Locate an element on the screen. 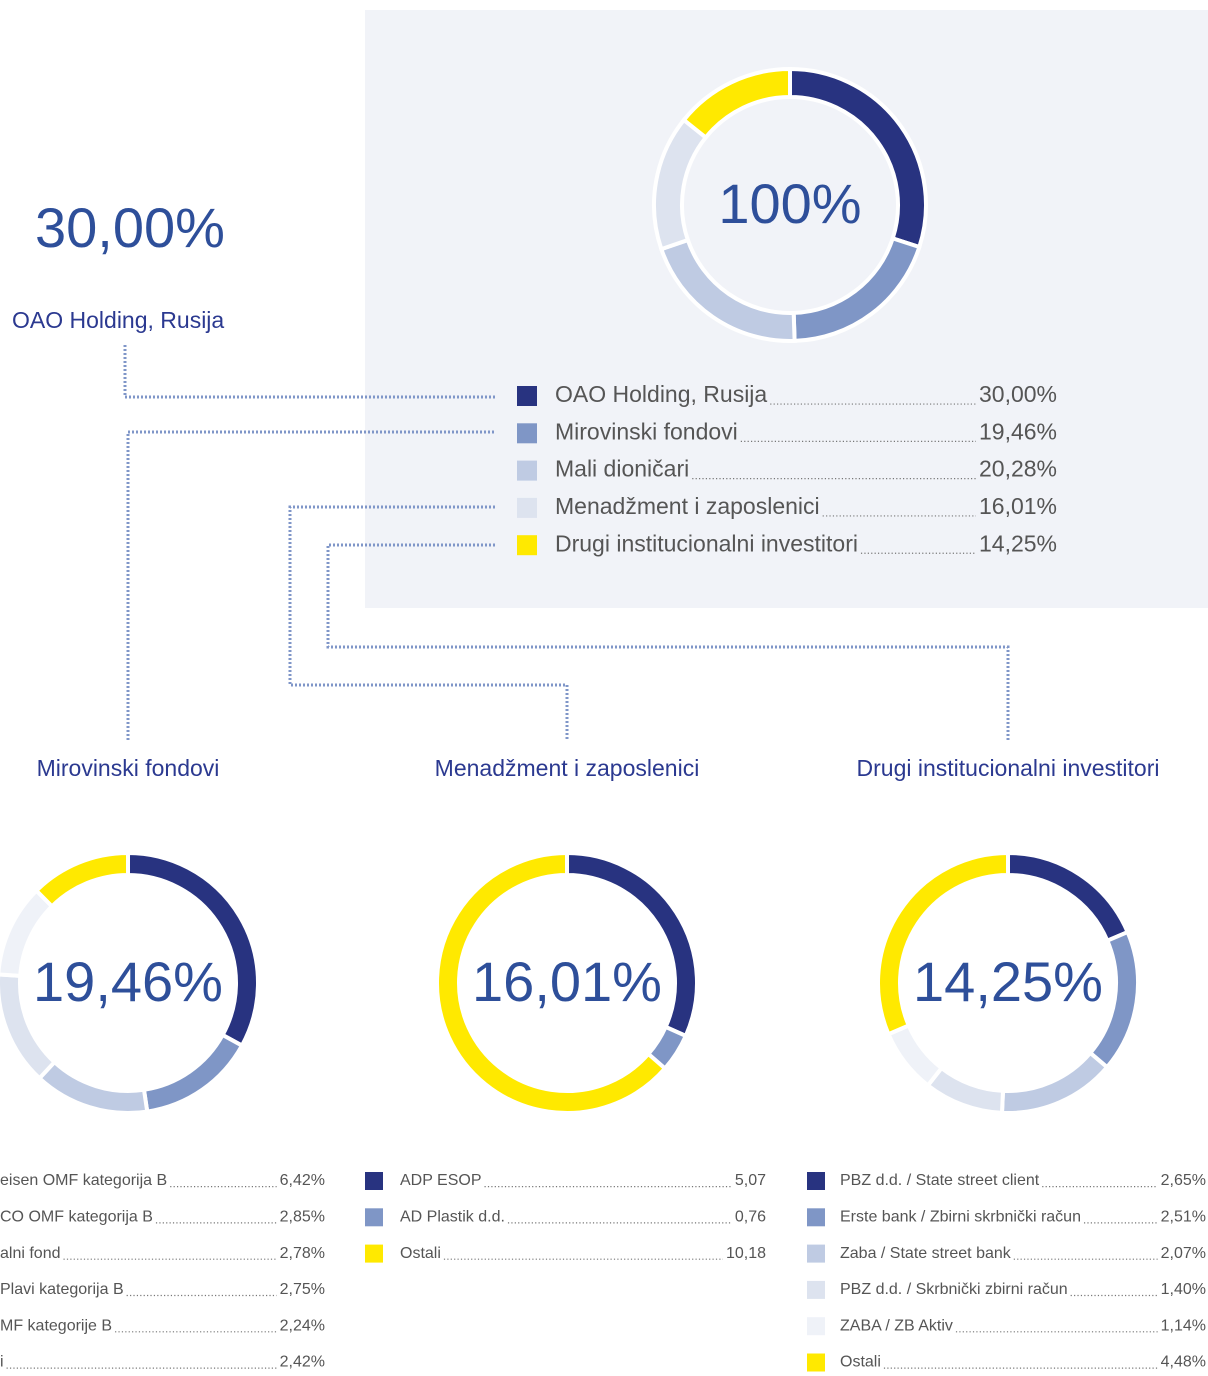 The height and width of the screenshot is (1376, 1208). legend-label: MF kategorije B is located at coordinates (56, 1325).